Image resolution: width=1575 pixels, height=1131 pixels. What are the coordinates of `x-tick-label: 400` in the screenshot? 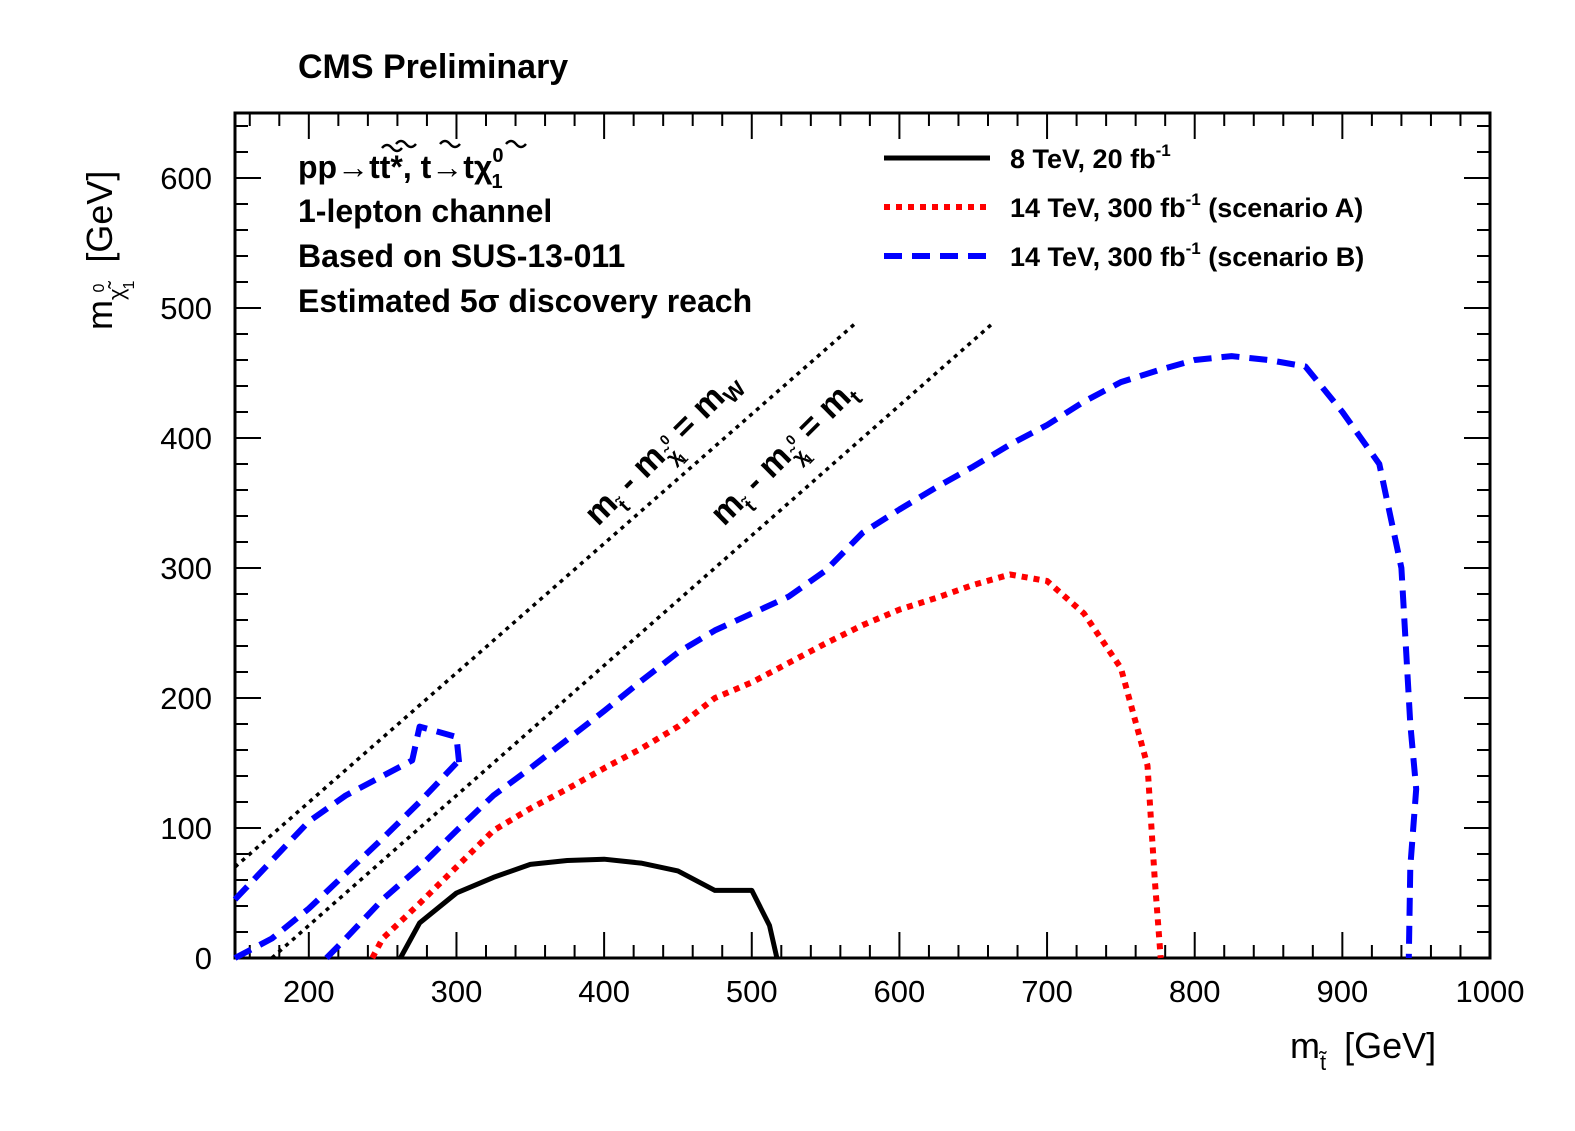 It's located at (604, 991).